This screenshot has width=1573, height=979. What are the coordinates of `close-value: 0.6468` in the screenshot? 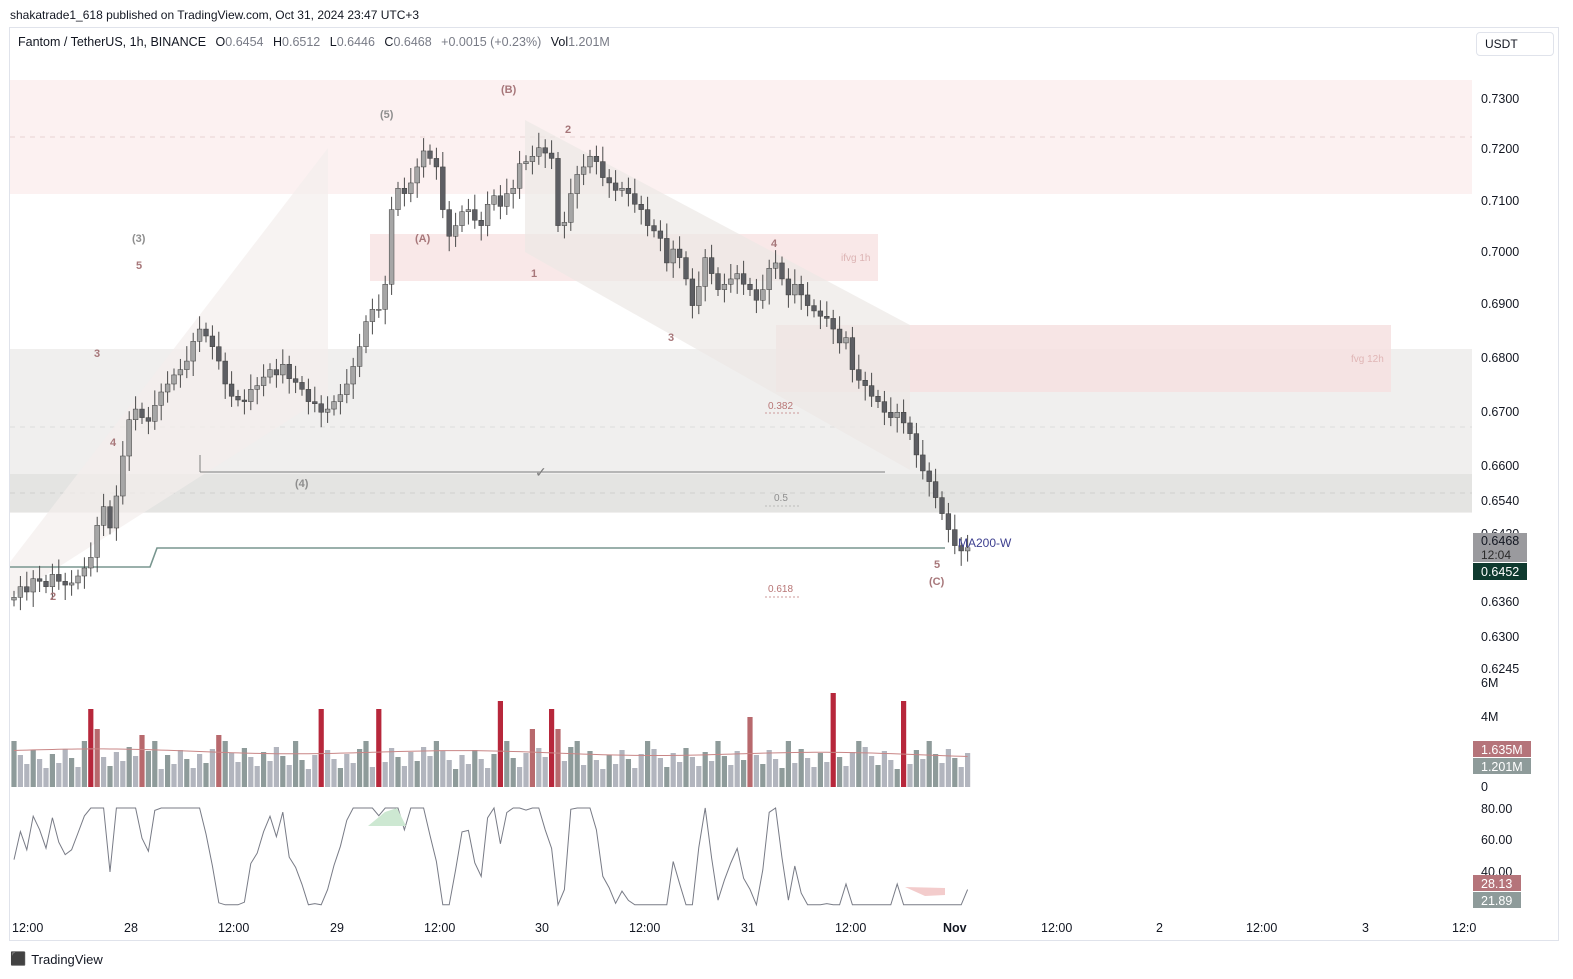 It's located at (412, 42).